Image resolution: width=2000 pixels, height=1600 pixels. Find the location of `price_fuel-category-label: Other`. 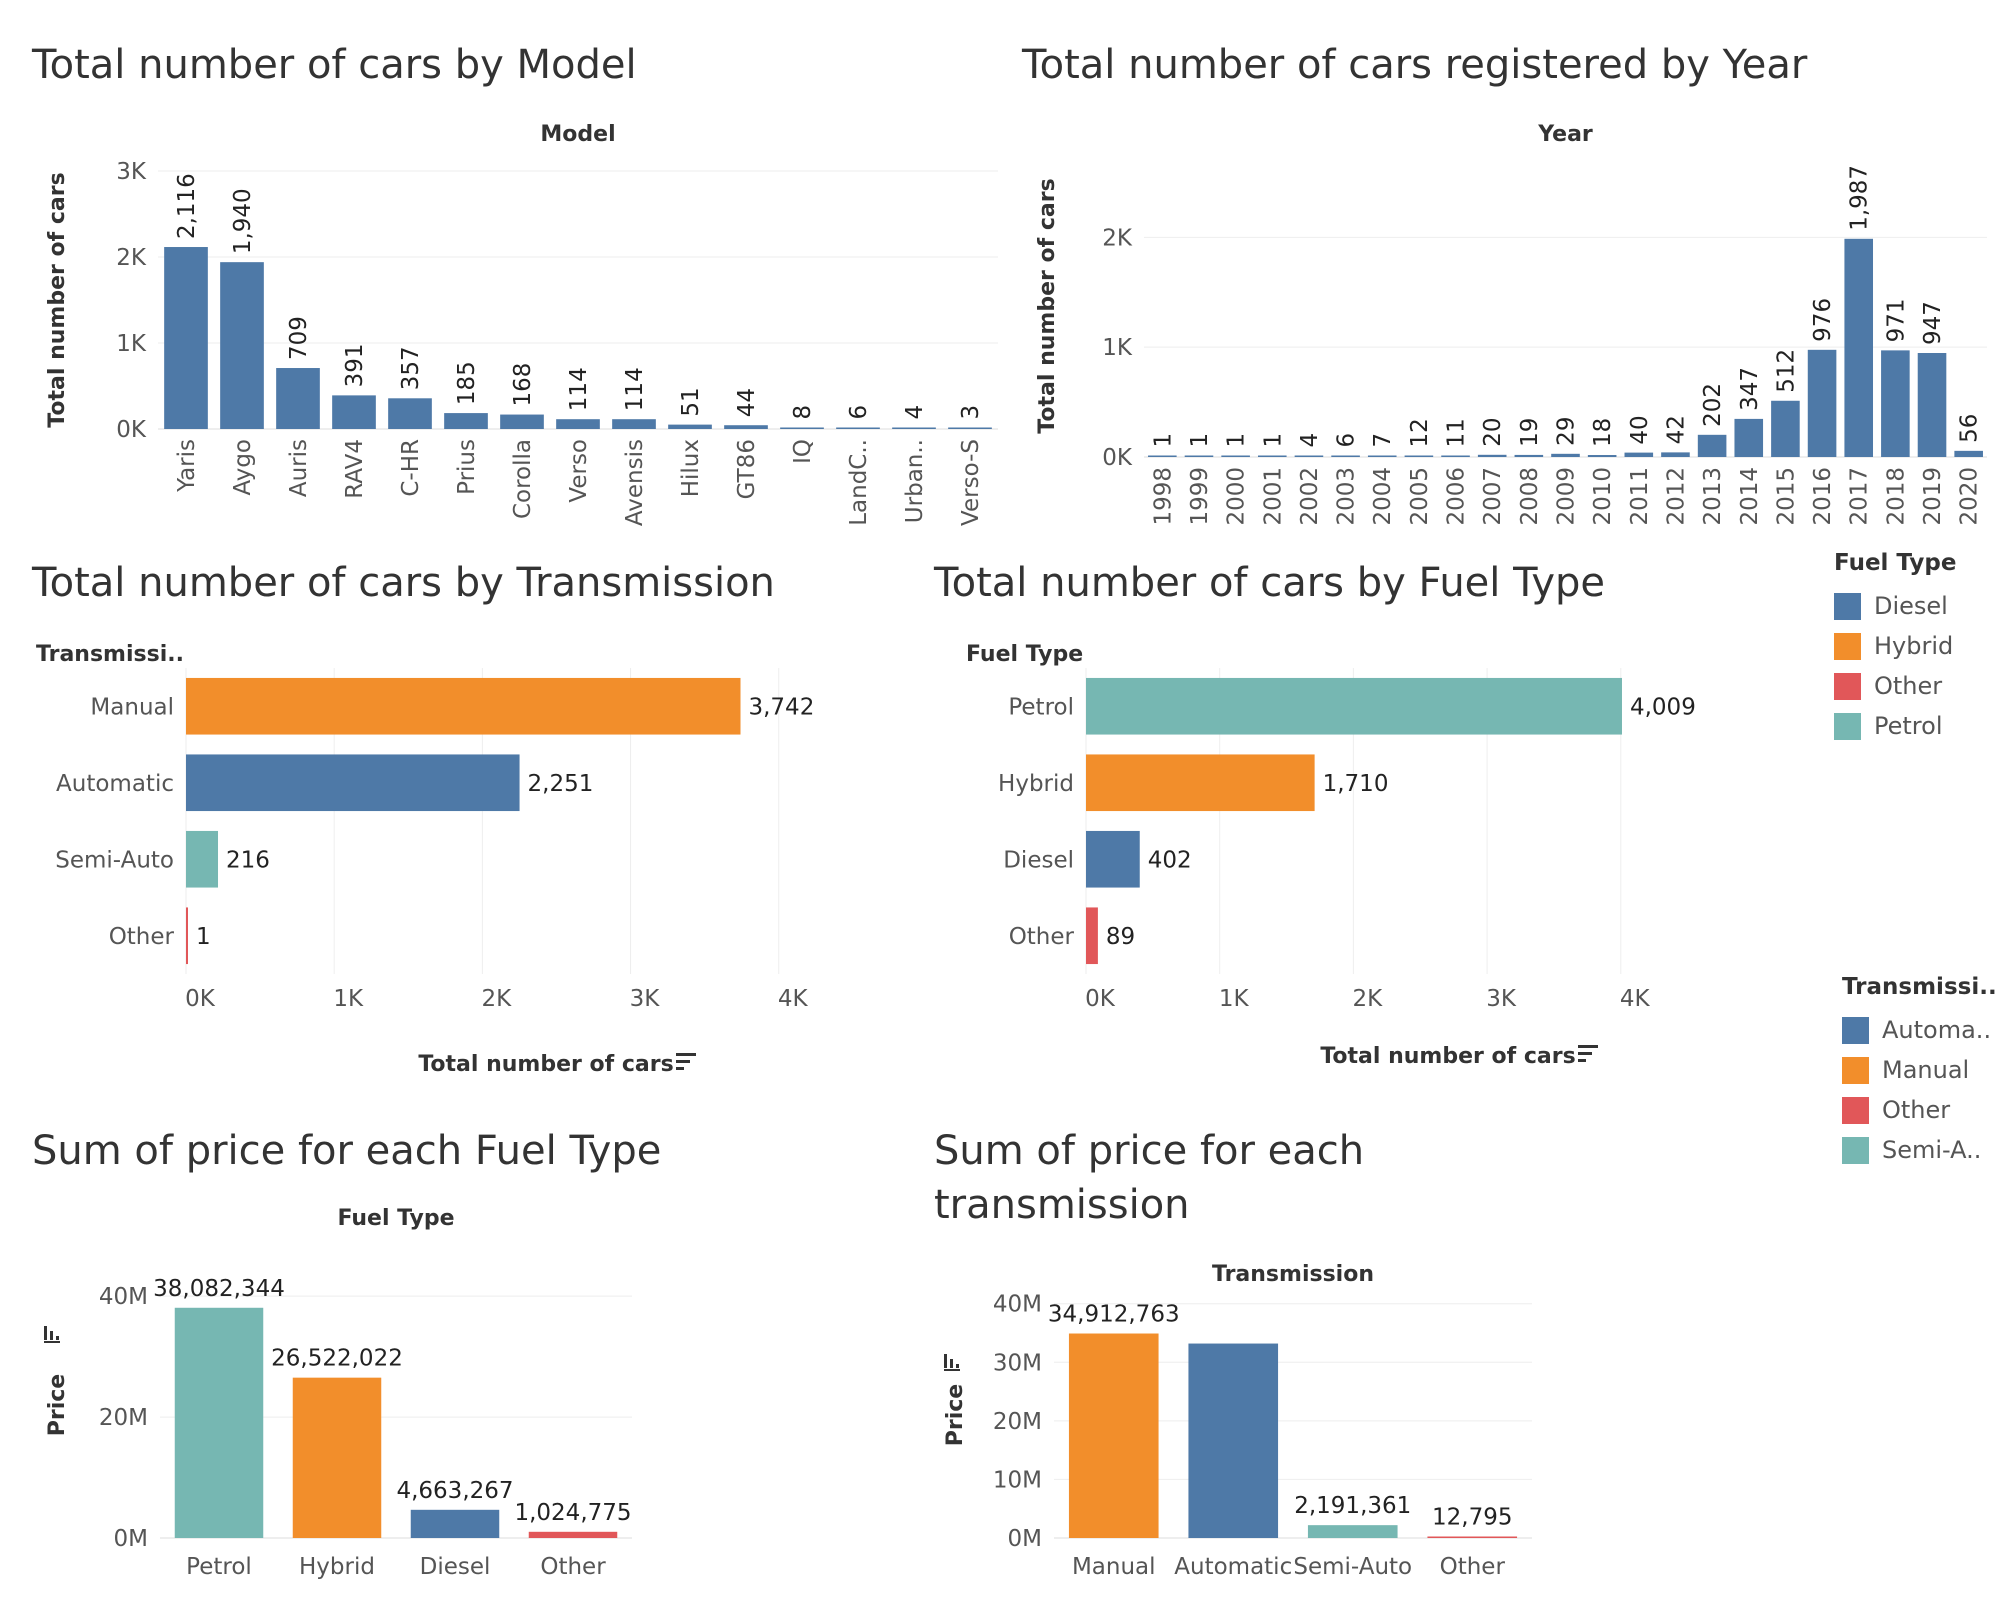

price_fuel-category-label: Other is located at coordinates (573, 1567).